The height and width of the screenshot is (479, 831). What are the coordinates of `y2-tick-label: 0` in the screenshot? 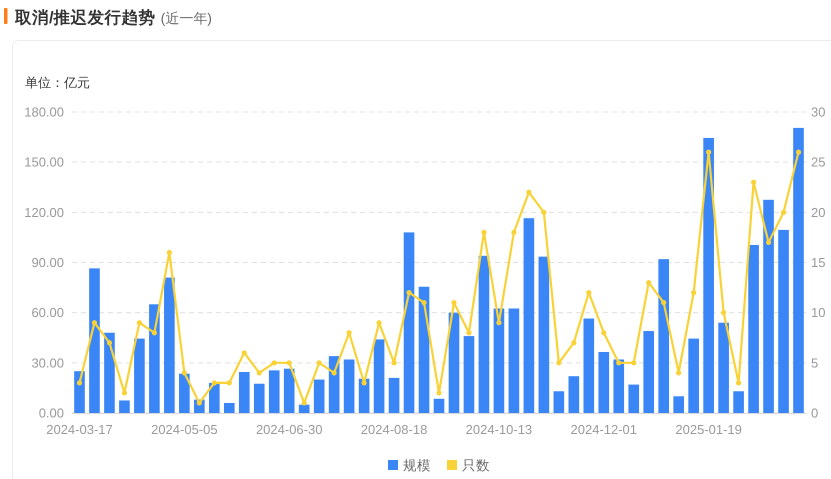 It's located at (814, 413).